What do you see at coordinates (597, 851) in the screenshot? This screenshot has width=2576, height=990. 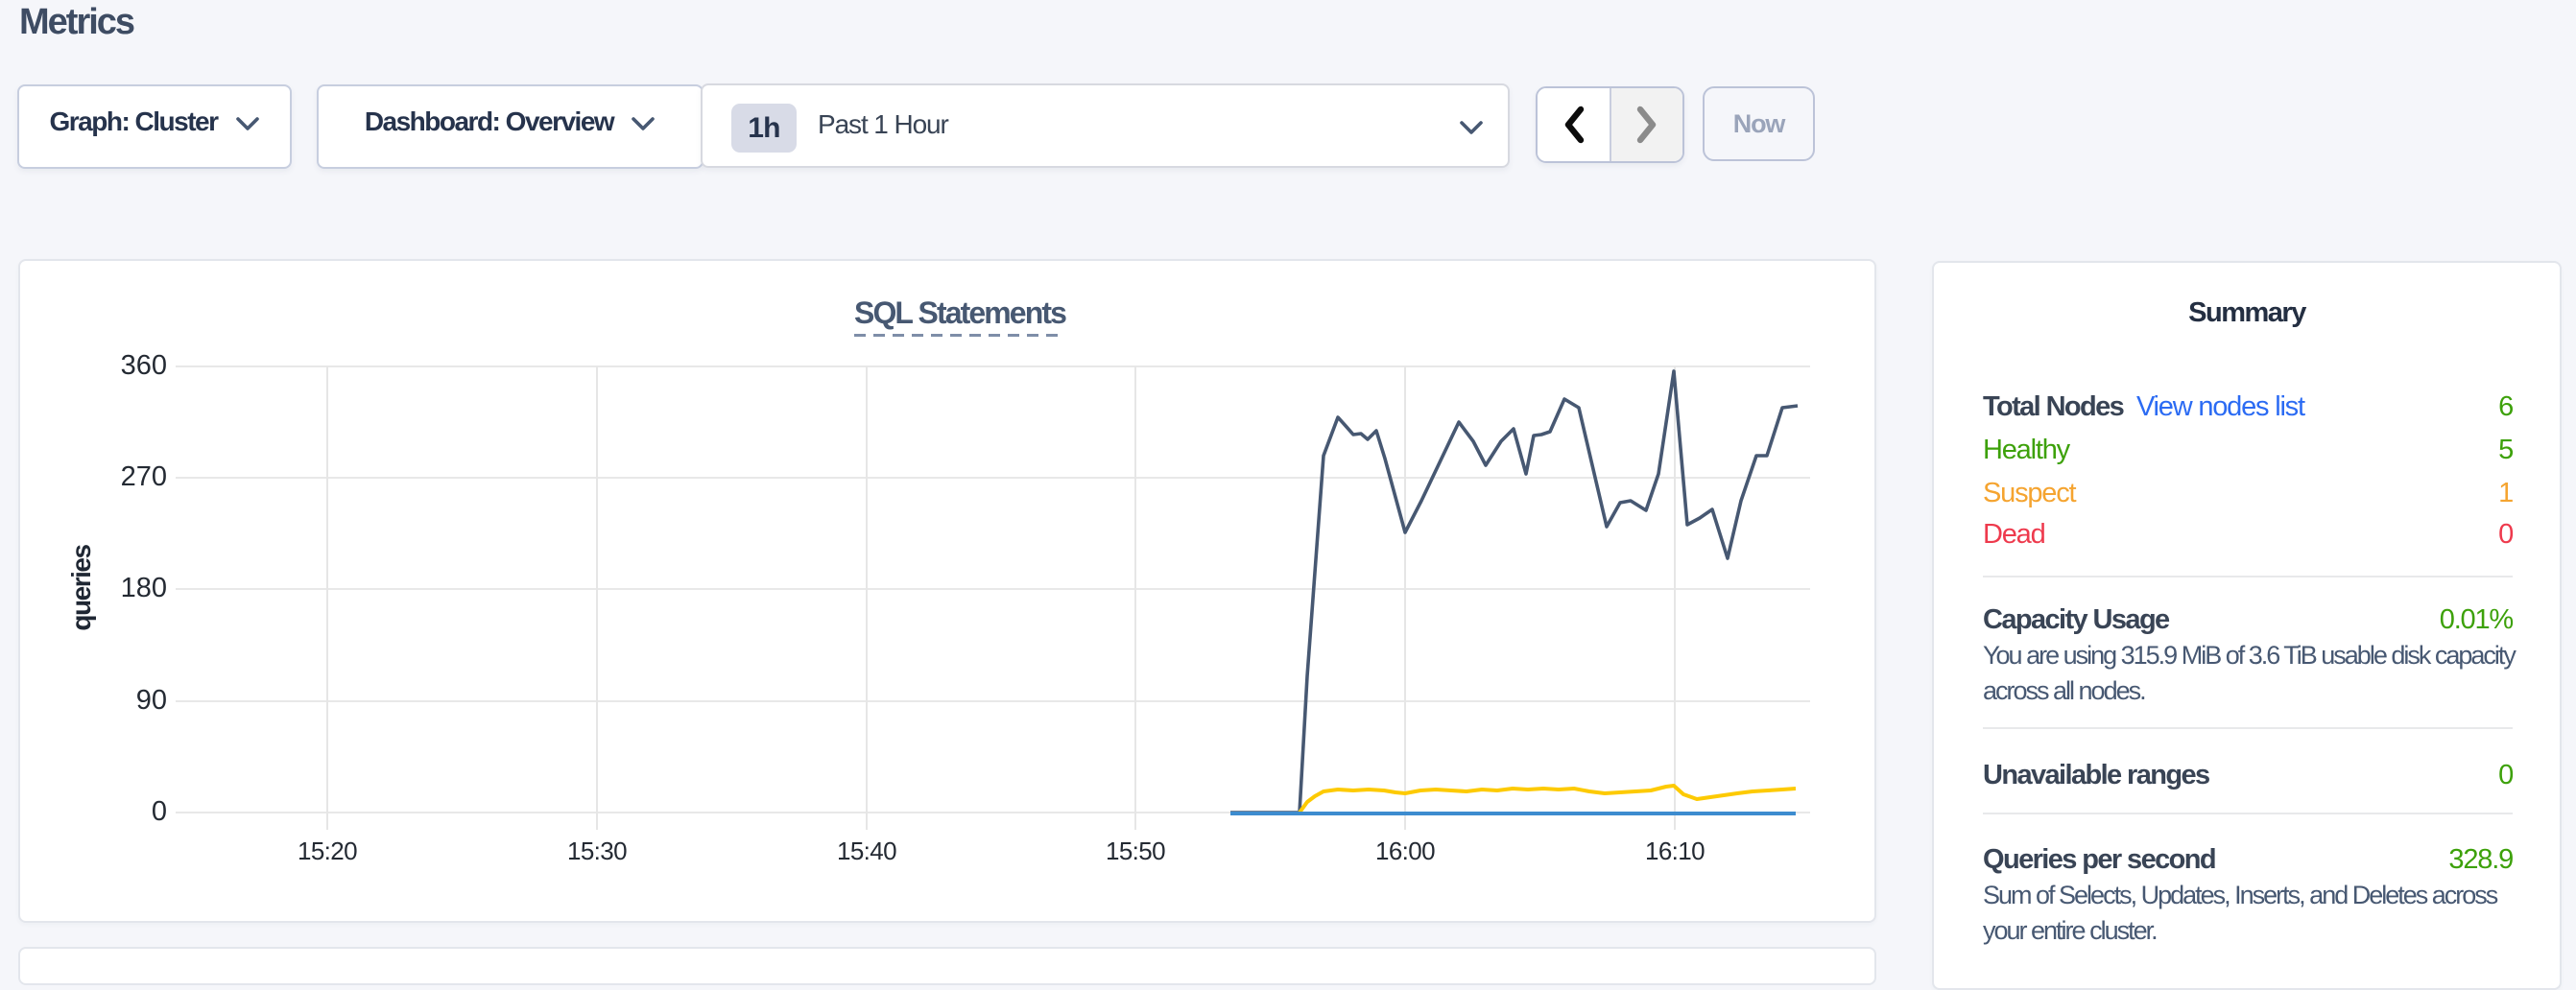 I see `svg-text: 15:30` at bounding box center [597, 851].